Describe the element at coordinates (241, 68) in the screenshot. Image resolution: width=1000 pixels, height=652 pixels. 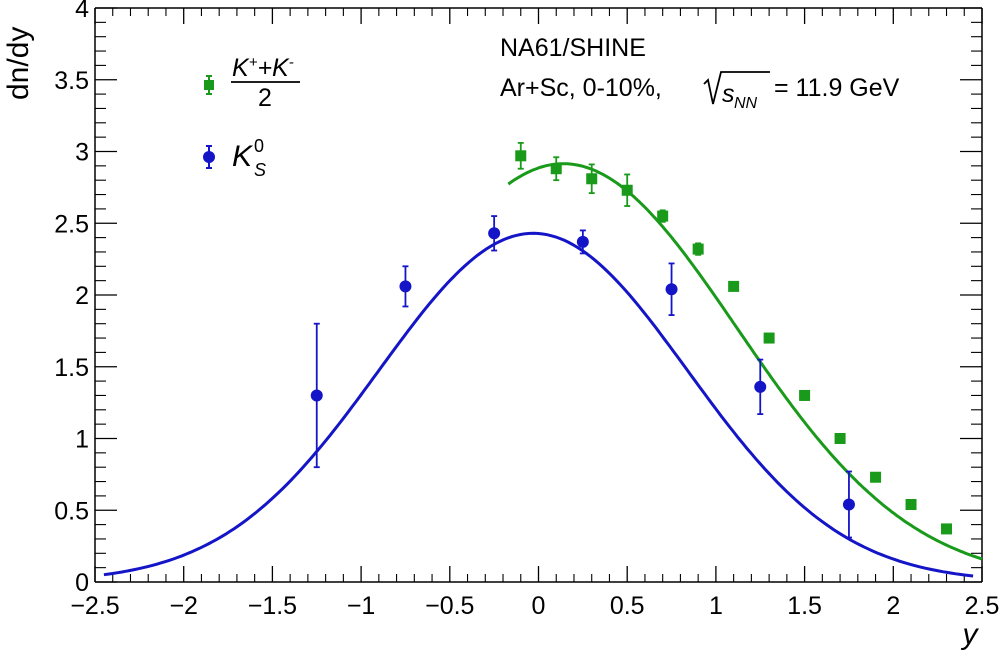
I see `legend-k1: K` at that location.